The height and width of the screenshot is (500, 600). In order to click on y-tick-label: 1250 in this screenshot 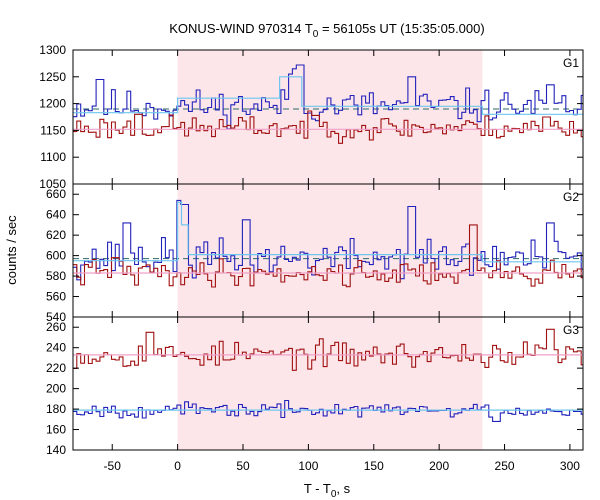, I will do `click(52, 77)`.